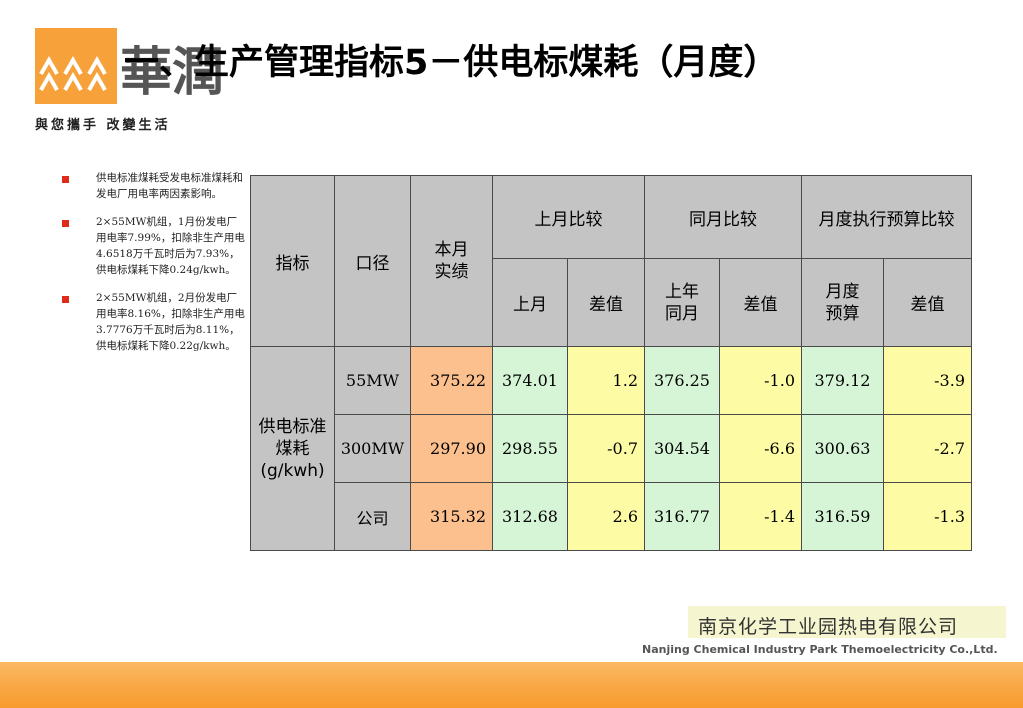  I want to click on actual-cell: 297.90, so click(451, 448).